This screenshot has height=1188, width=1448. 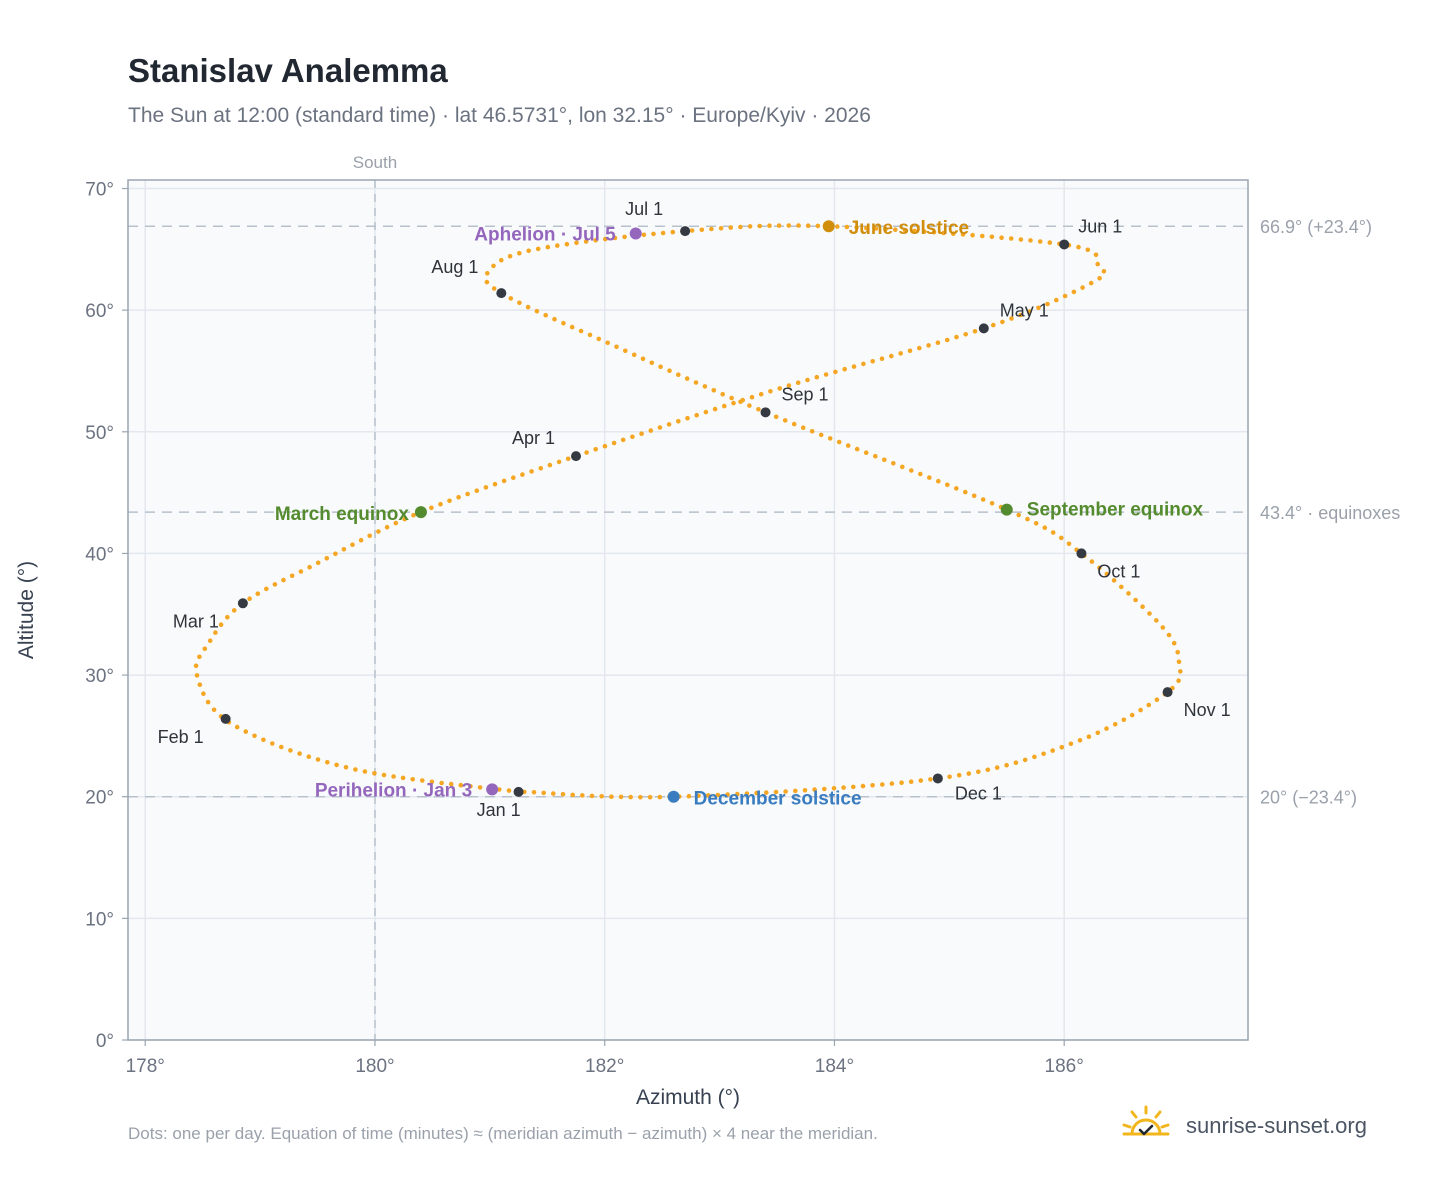 What do you see at coordinates (1243, 1126) in the screenshot?
I see `brand: sunrise-sunset.org` at bounding box center [1243, 1126].